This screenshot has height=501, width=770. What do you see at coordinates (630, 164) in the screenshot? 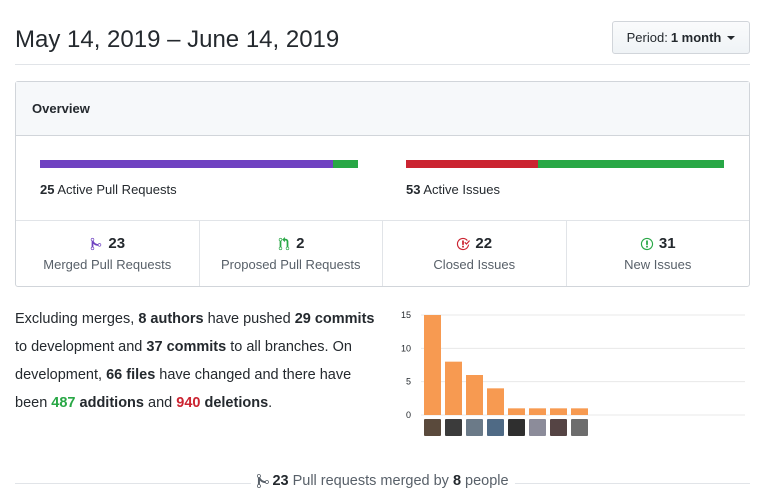
I see `new-segment` at bounding box center [630, 164].